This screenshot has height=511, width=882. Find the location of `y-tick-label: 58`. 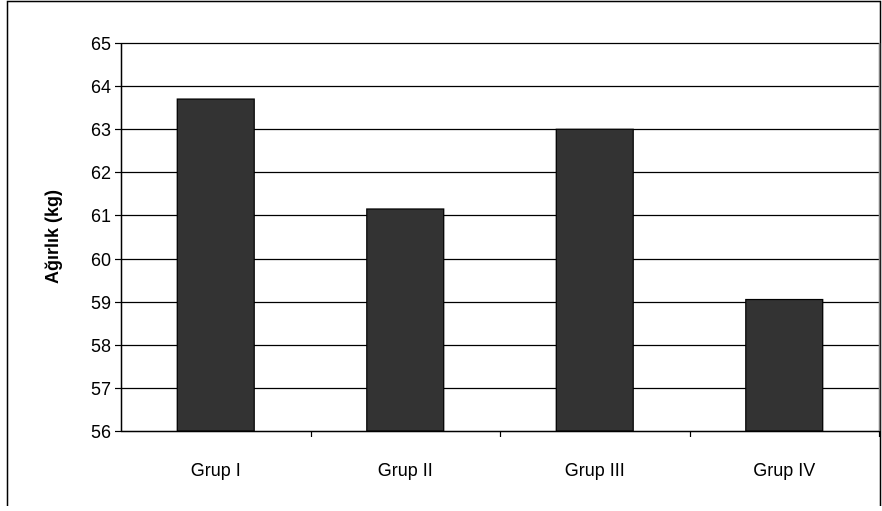

y-tick-label: 58 is located at coordinates (101, 346).